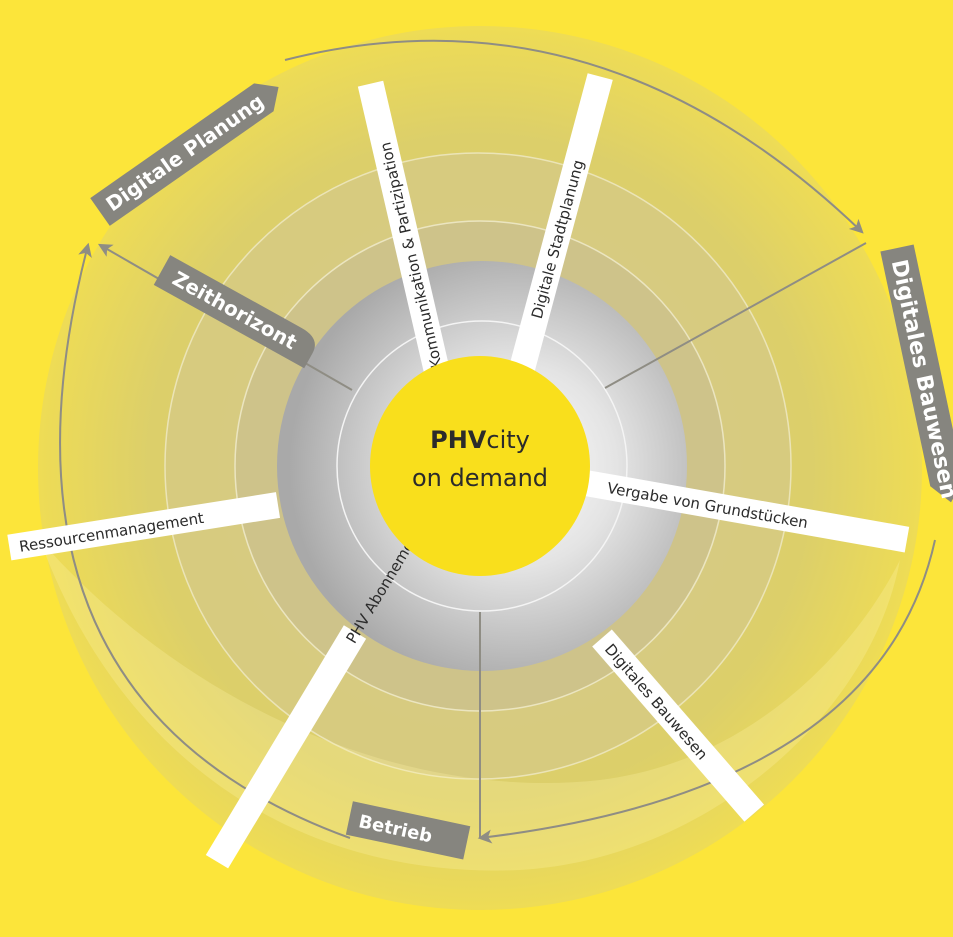 This screenshot has width=953, height=937. What do you see at coordinates (458, 440) in the screenshot?
I see `center-title-bold: PHV` at bounding box center [458, 440].